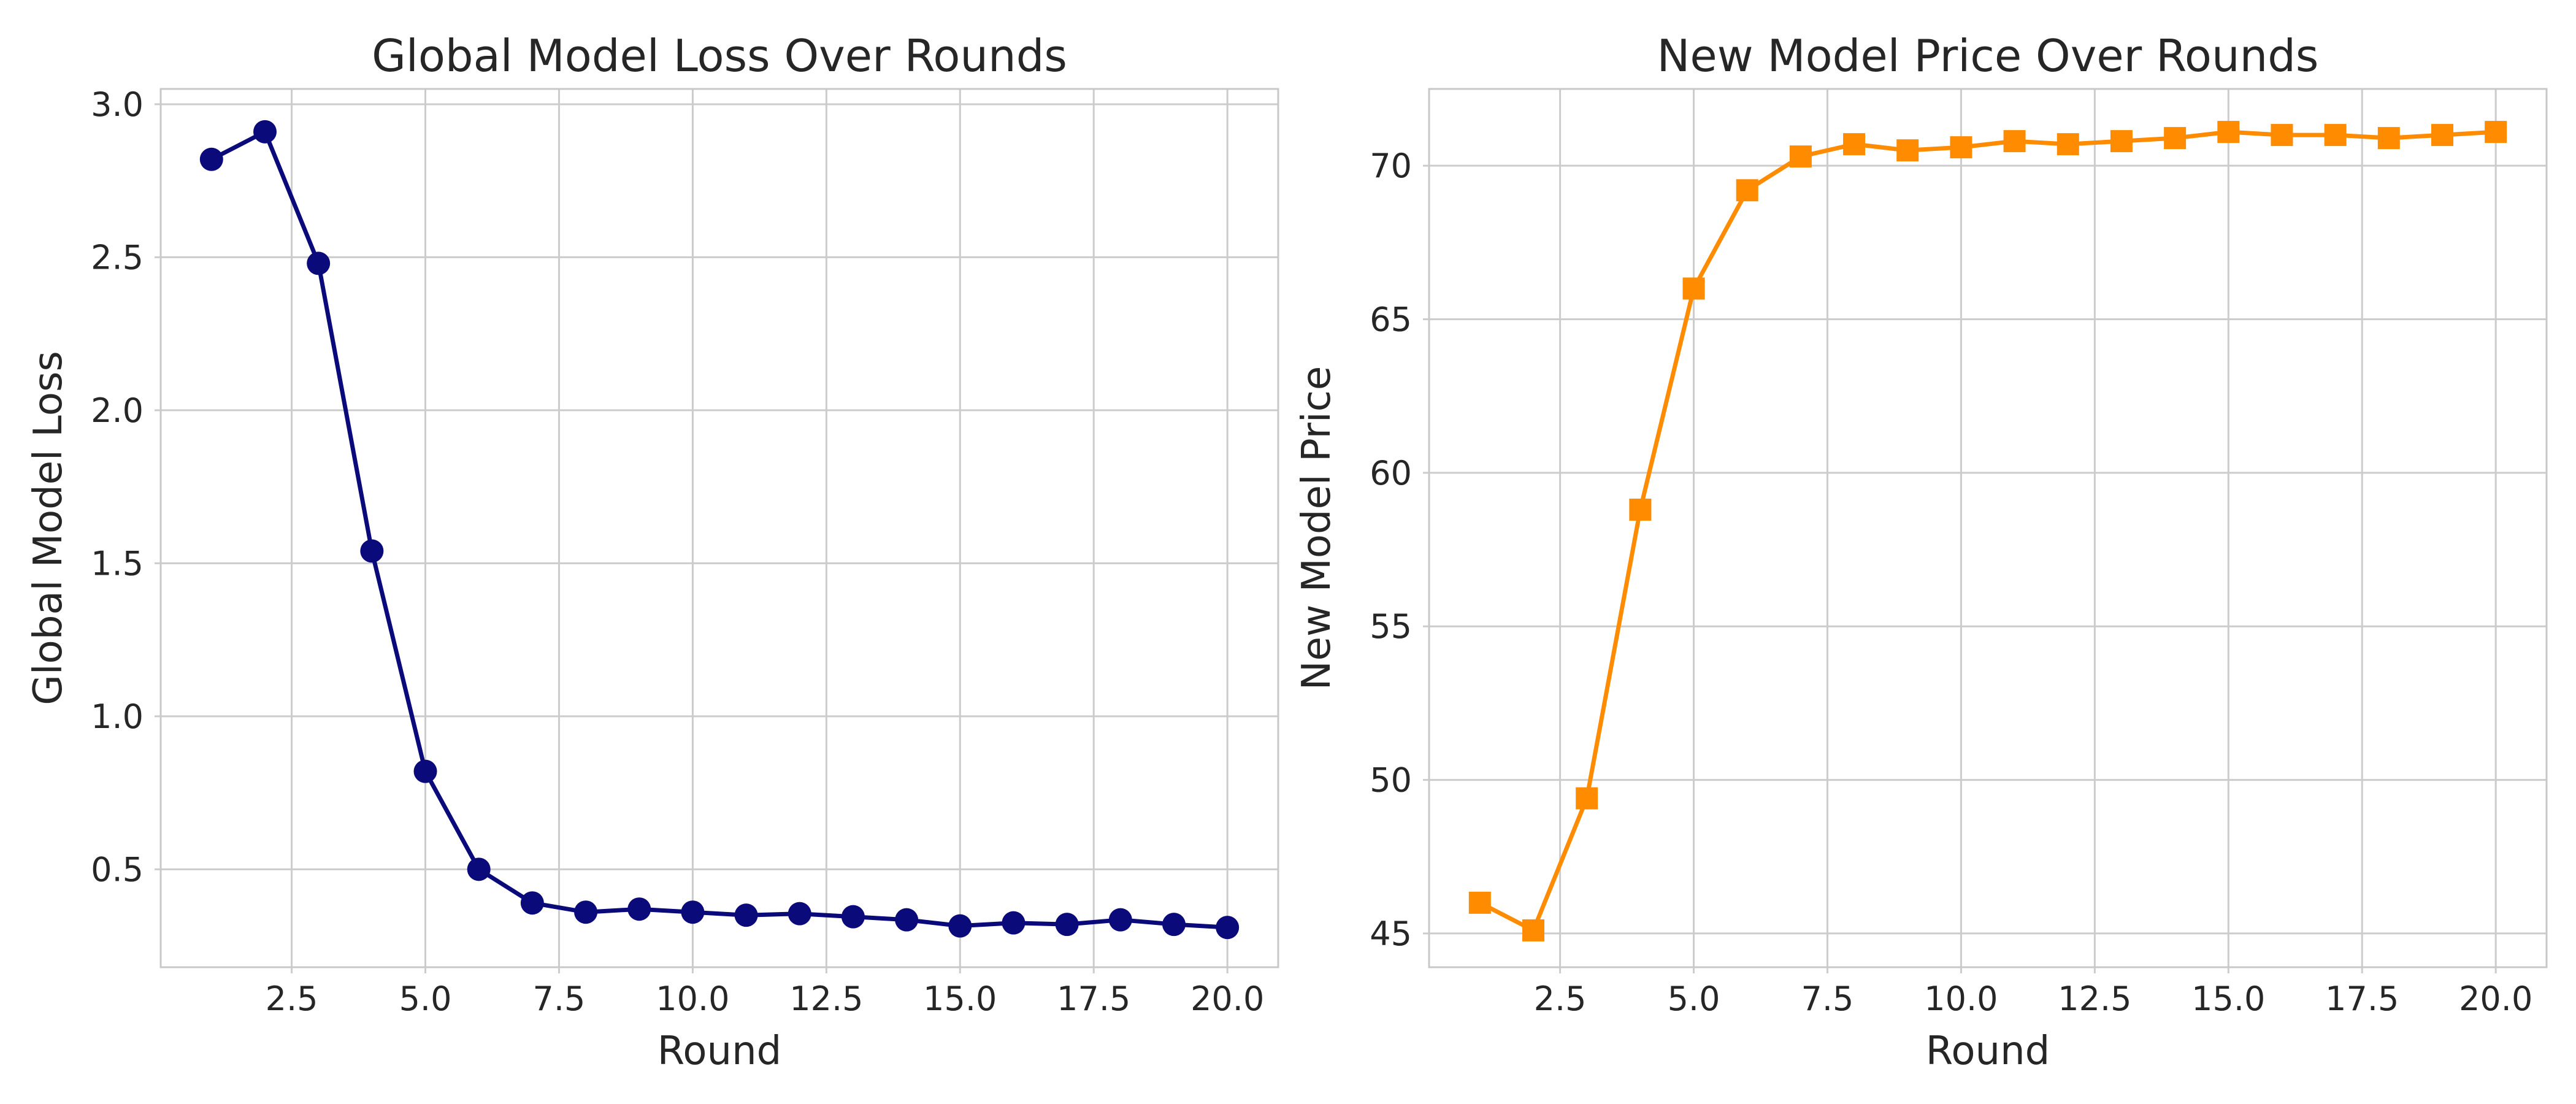 Image resolution: width=2576 pixels, height=1104 pixels. I want to click on loss-x-tick-label: 7.5, so click(559, 998).